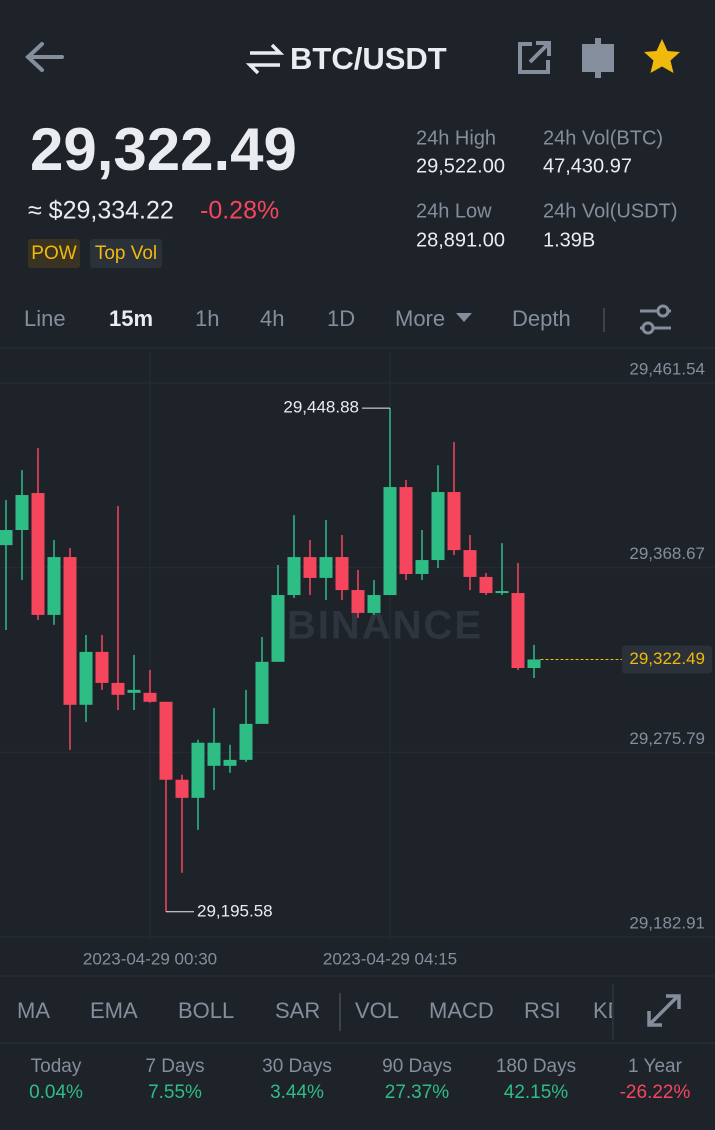  Describe the element at coordinates (368, 58) in the screenshot. I see `pair-title: BTC/USDT` at that location.